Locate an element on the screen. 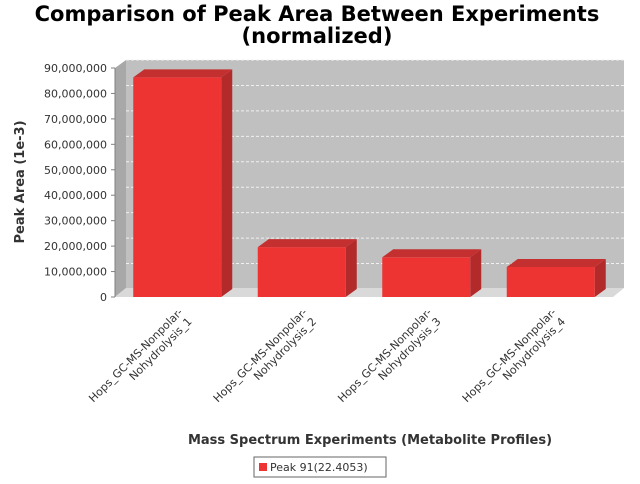 Image resolution: width=640 pixels, height=484 pixels. y-tick-label: 80,000,000 is located at coordinates (75, 93).